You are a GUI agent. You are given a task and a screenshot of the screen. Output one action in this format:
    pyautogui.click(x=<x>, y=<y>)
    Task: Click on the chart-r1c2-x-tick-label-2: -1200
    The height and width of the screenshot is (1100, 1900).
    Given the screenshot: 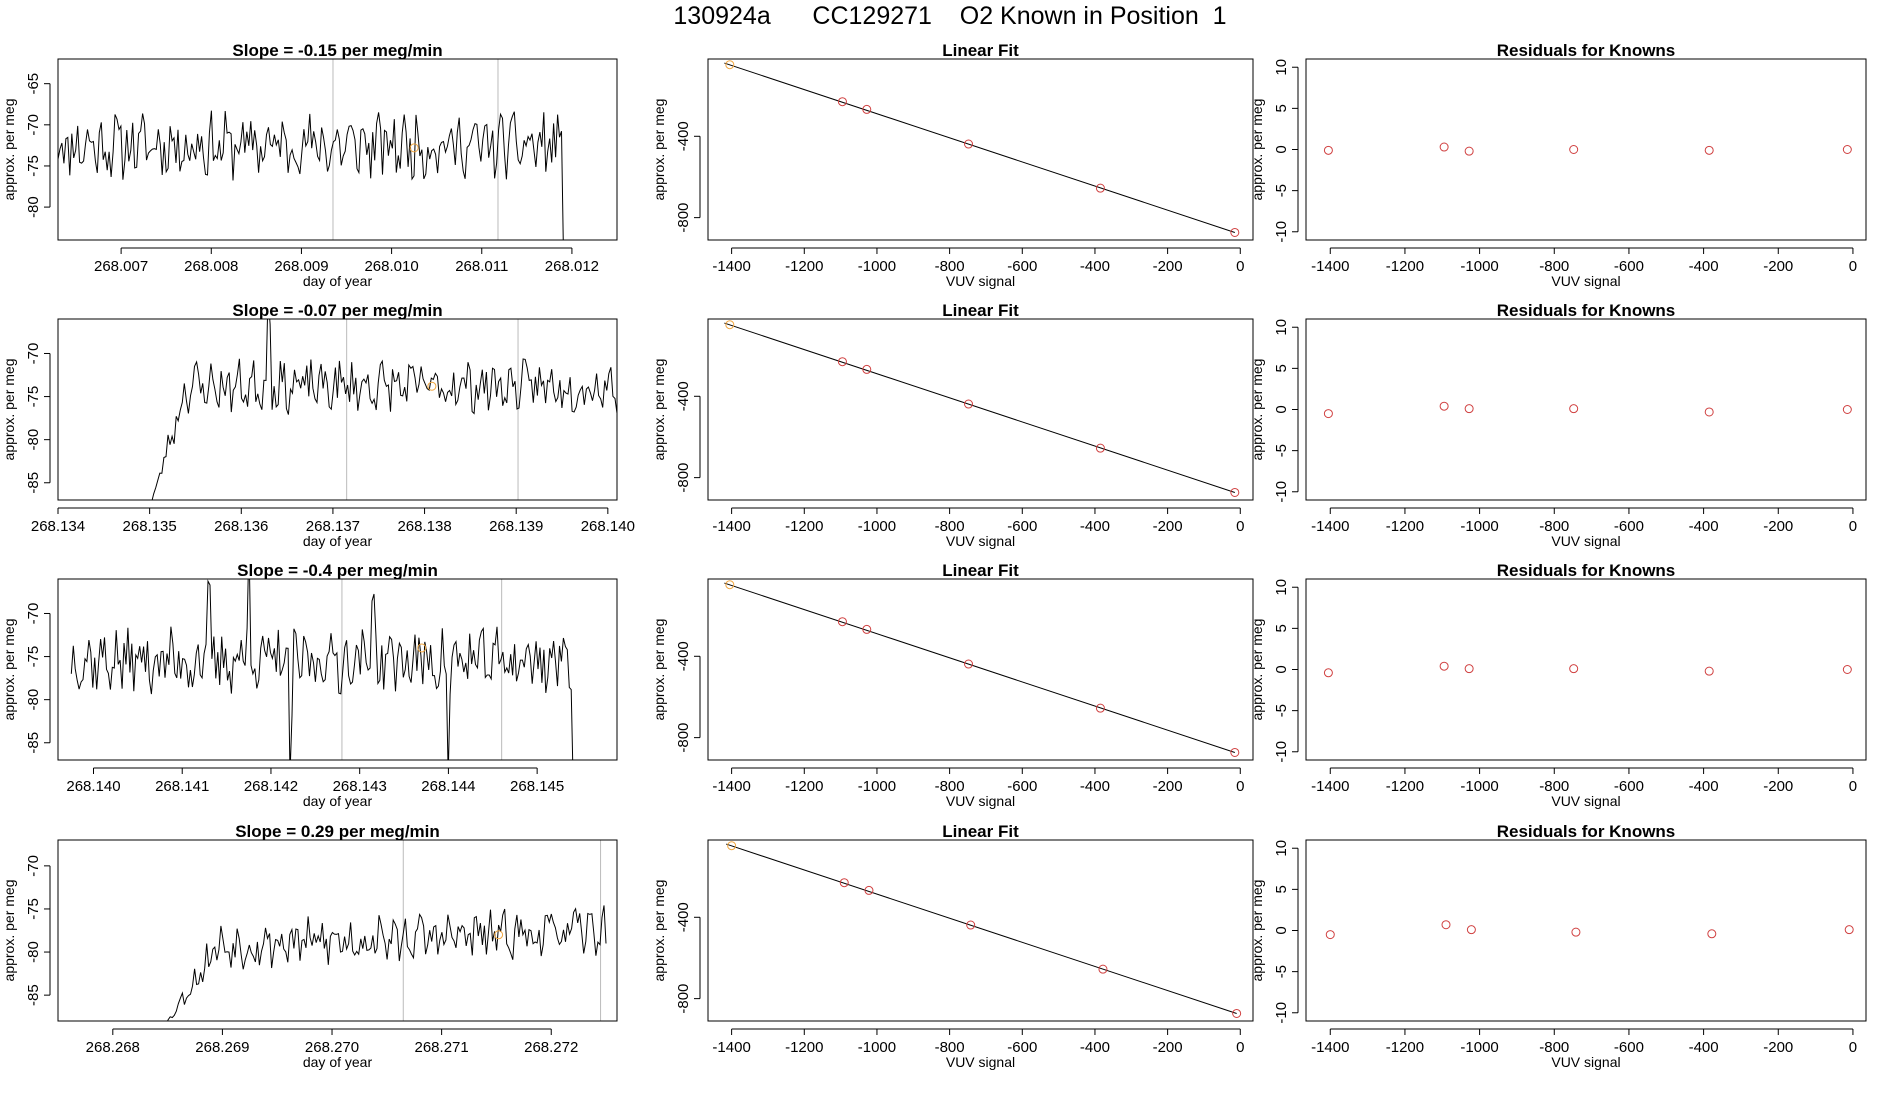 What is the action you would take?
    pyautogui.click(x=804, y=266)
    